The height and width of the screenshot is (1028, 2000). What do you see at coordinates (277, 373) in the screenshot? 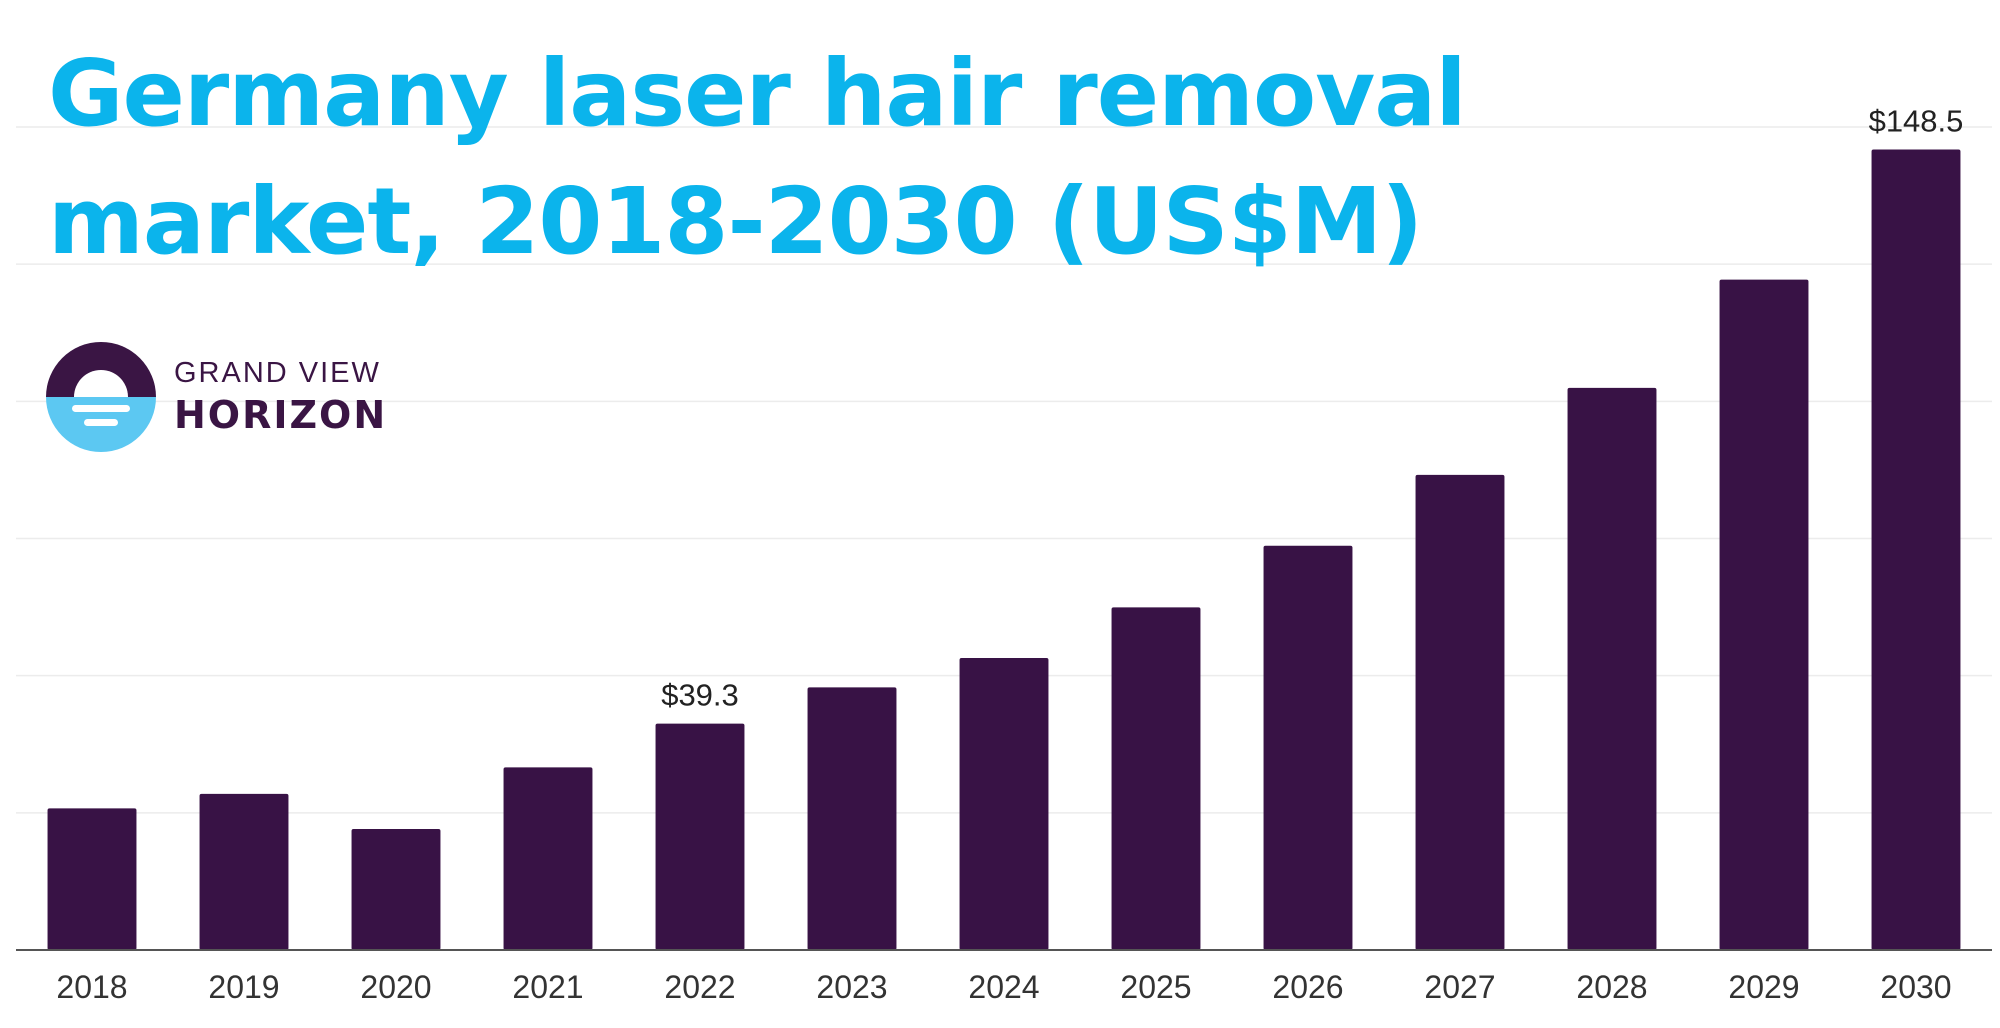
I see `brand-line-1: GRAND VIEW` at bounding box center [277, 373].